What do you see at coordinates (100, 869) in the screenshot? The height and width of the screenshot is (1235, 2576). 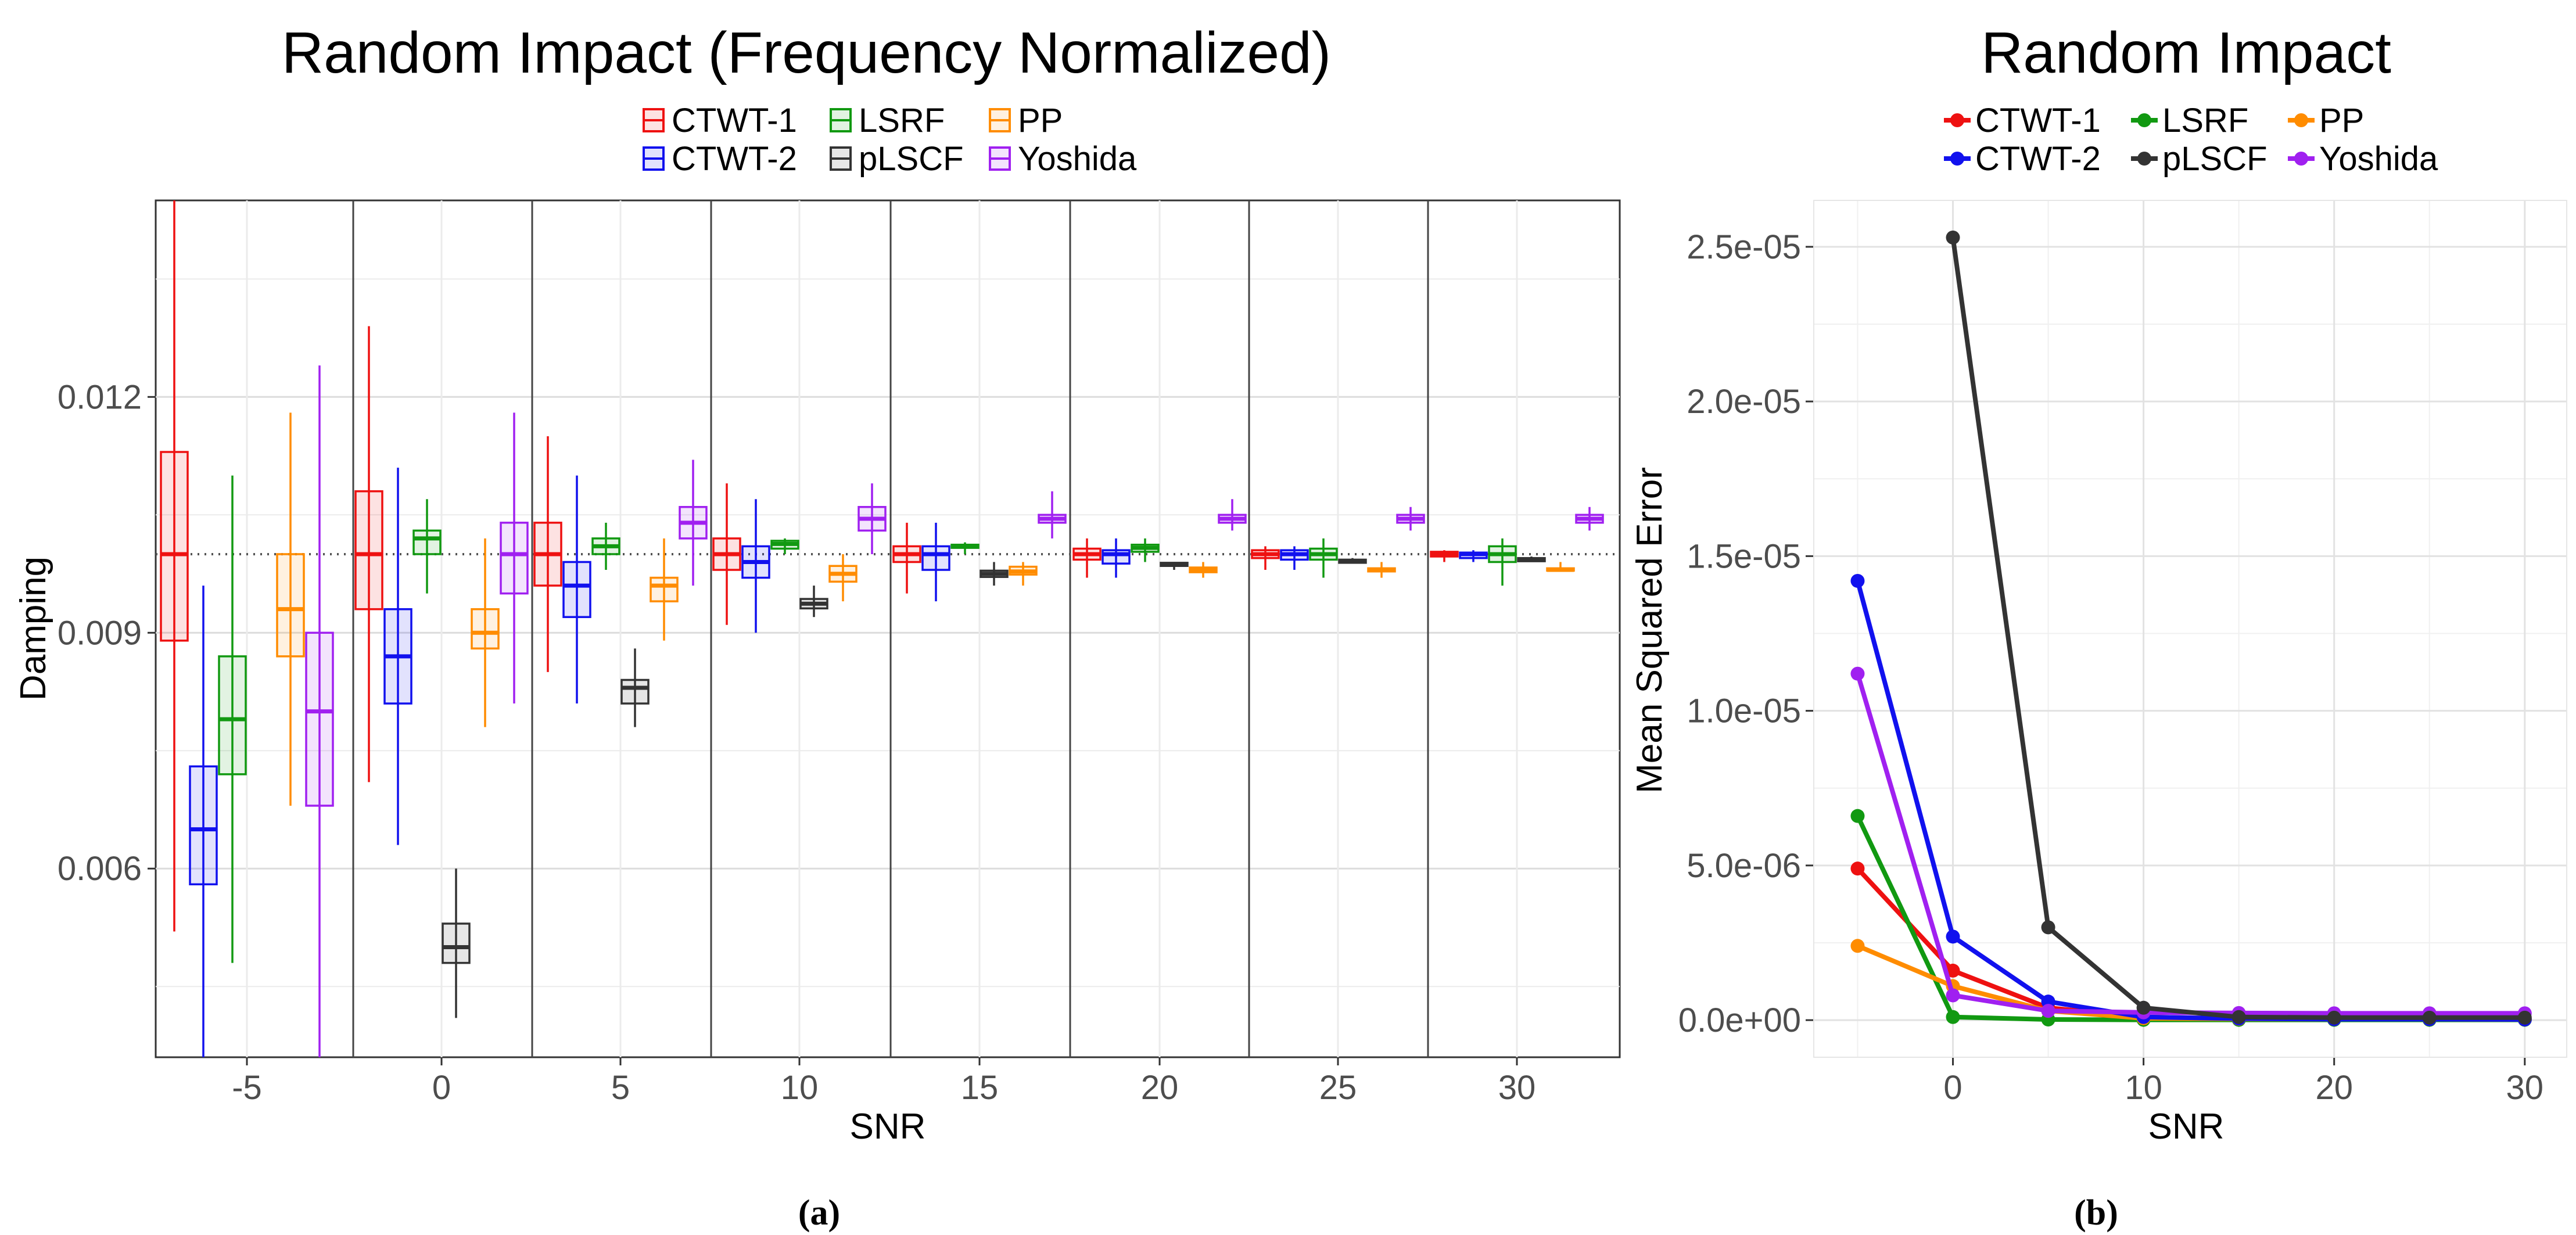 I see `panel-a-y-tick-label: 0.006` at bounding box center [100, 869].